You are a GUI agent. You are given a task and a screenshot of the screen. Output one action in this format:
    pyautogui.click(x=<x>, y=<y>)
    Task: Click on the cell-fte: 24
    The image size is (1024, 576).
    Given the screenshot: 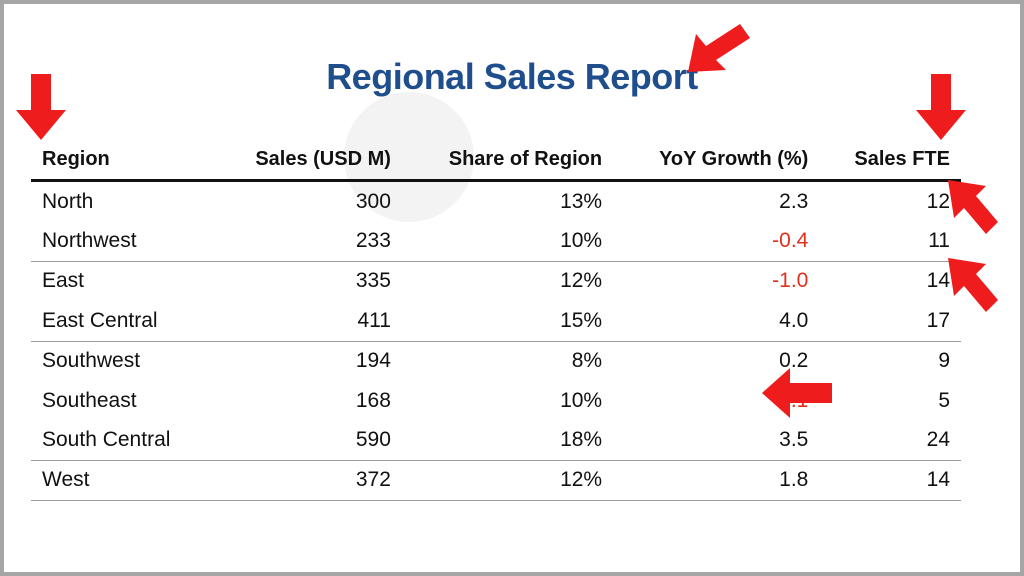 What is the action you would take?
    pyautogui.click(x=938, y=440)
    